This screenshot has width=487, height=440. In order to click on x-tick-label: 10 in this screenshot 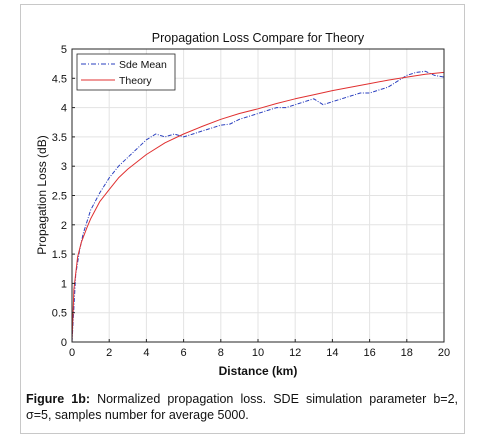, I will do `click(258, 353)`.